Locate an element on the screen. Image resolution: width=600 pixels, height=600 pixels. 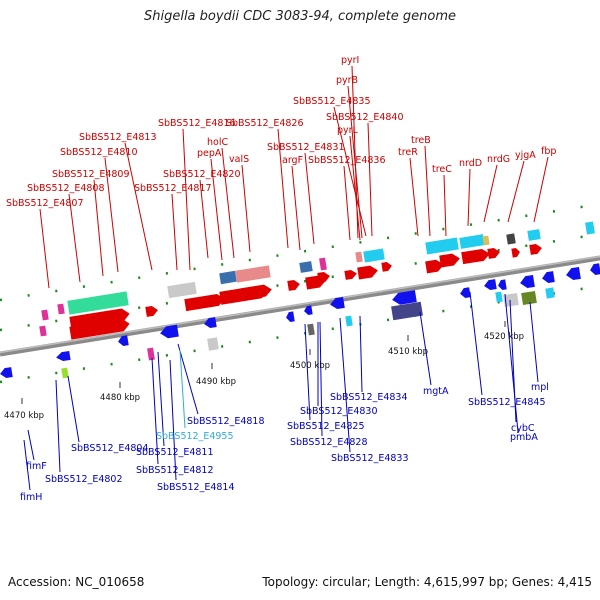
gene-label-forward: SbBS512_E4810 is located at coordinates (99, 152).